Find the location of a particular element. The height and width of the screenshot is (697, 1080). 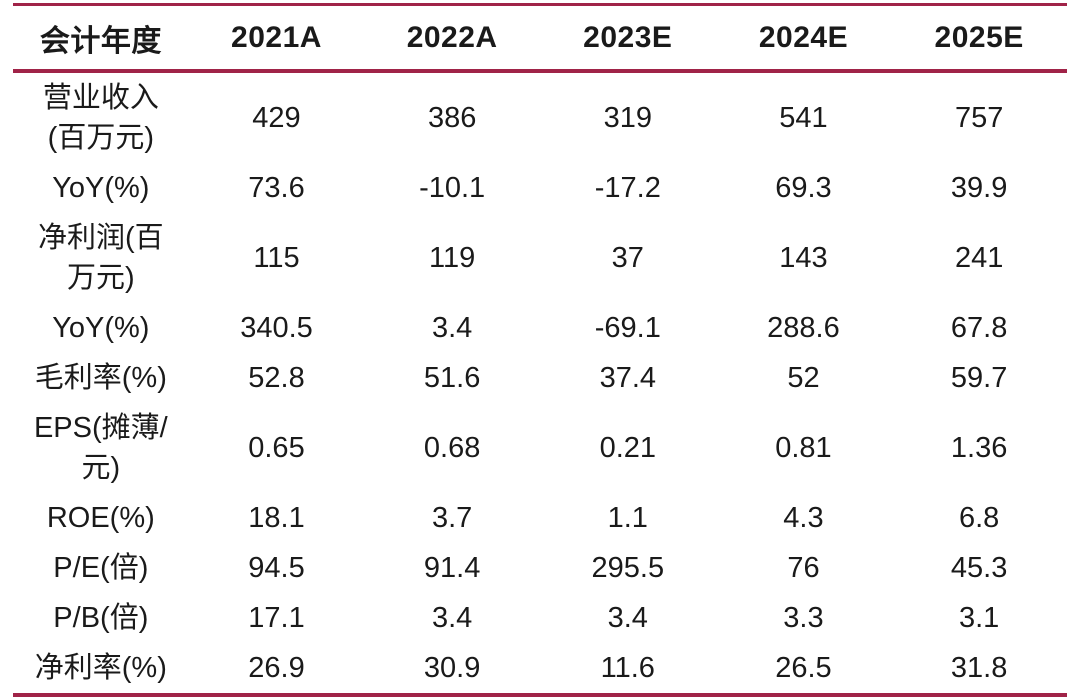

table-cell: 3.7 is located at coordinates (452, 518).